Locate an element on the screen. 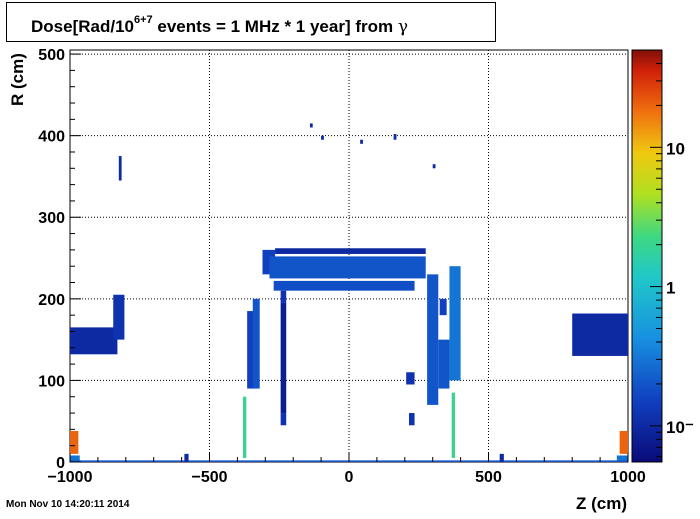  colorbar-ticks: 10⁻ 1 10 is located at coordinates (672, 253).